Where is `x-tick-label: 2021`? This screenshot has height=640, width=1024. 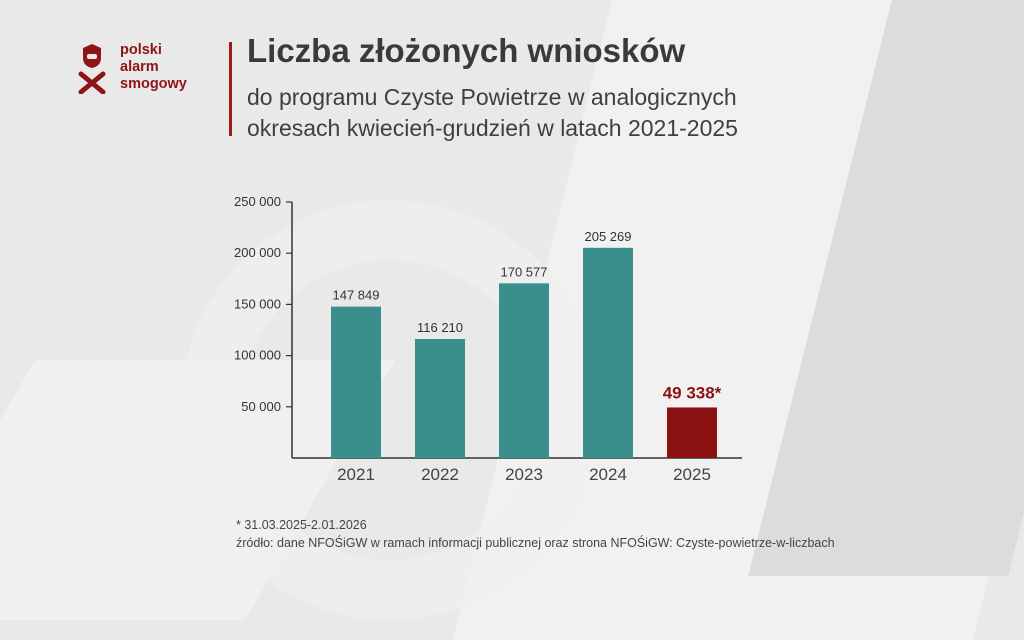
x-tick-label: 2021 is located at coordinates (356, 474).